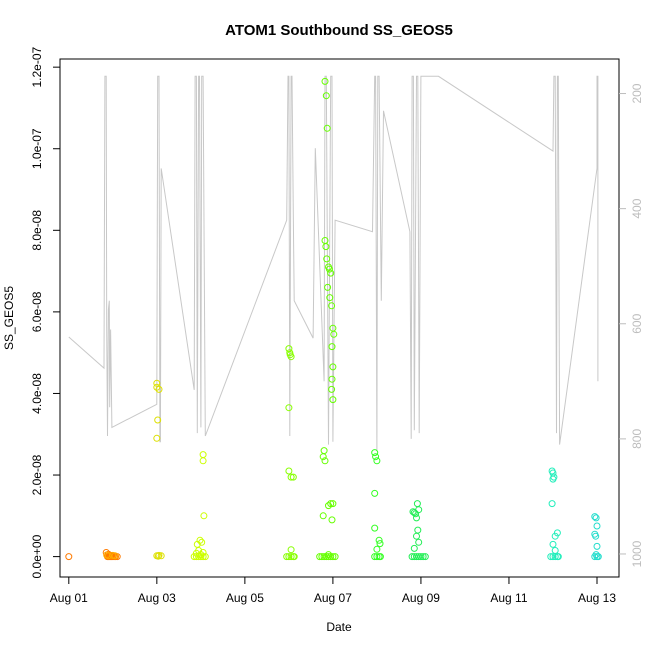 This screenshot has height=650, width=650. Describe the element at coordinates (37, 311) in the screenshot. I see `y-tick-label: 6.0e-08` at that location.